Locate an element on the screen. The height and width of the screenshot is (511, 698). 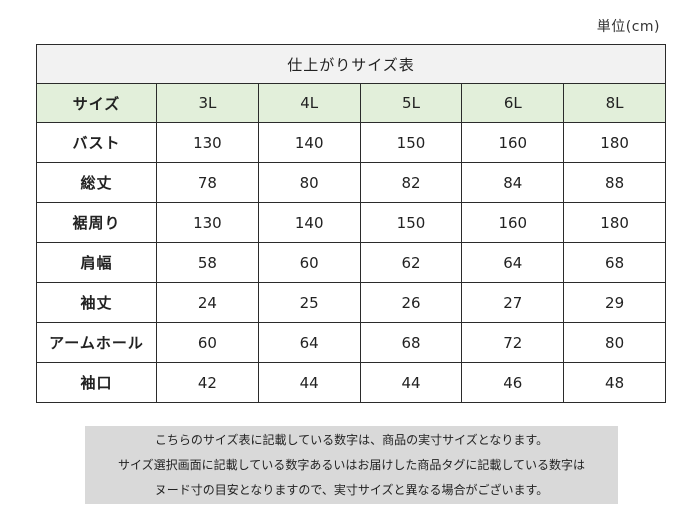
table-cell: 25 is located at coordinates (309, 302).